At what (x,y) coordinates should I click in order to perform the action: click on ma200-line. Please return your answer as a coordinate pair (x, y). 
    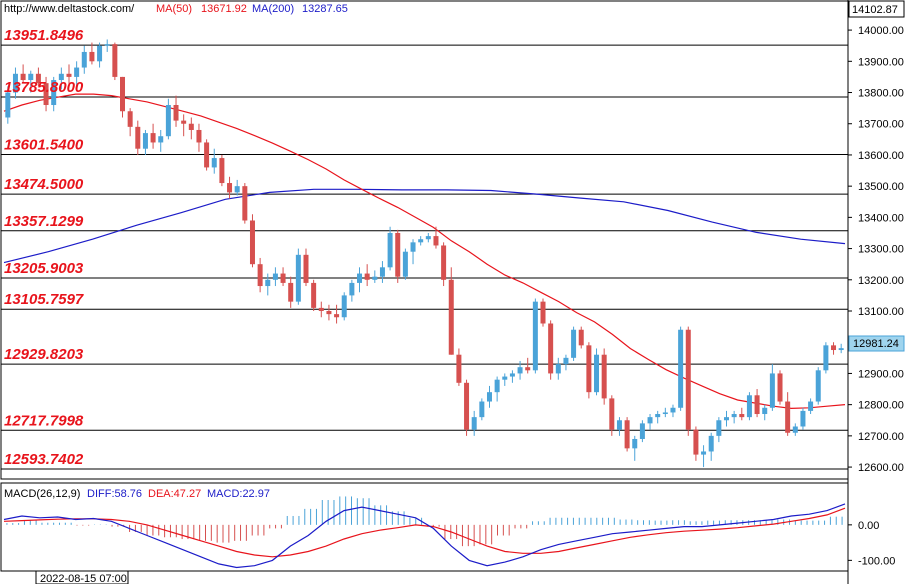
    Looking at the image, I should click on (424, 226).